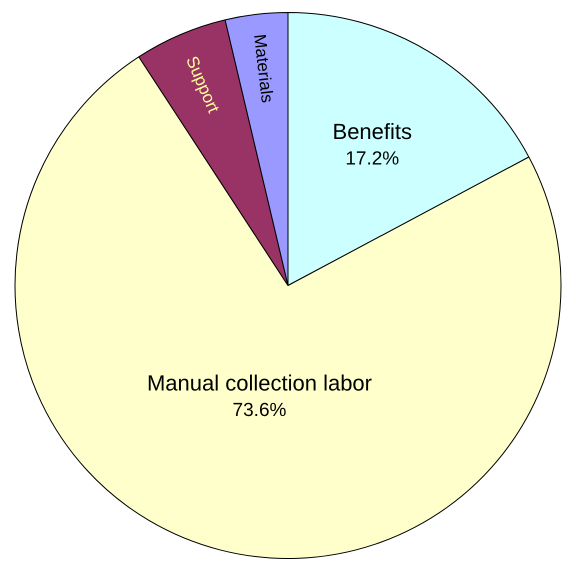 The height and width of the screenshot is (571, 576). What do you see at coordinates (259, 410) in the screenshot?
I see `data-label: 73.6%` at bounding box center [259, 410].